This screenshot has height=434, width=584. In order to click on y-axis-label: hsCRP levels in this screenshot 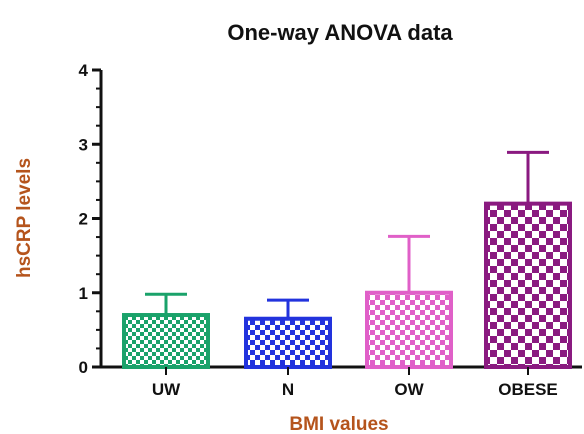, I will do `click(24, 218)`.